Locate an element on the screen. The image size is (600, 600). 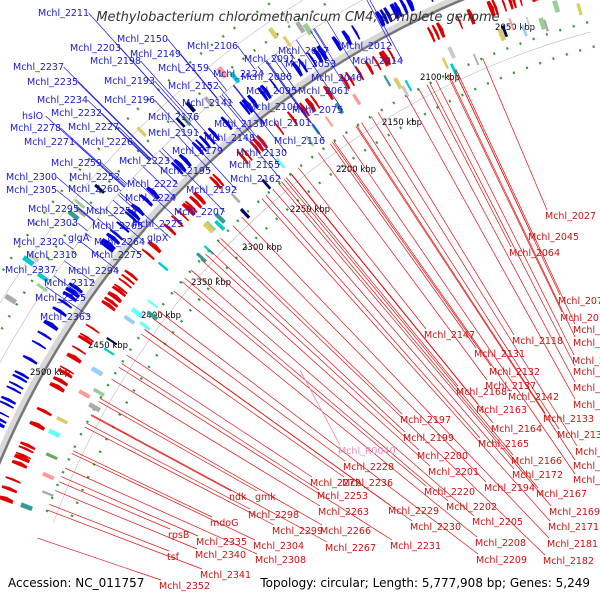
reverse-gene-label: Mchl_2208 is located at coordinates (500, 543).